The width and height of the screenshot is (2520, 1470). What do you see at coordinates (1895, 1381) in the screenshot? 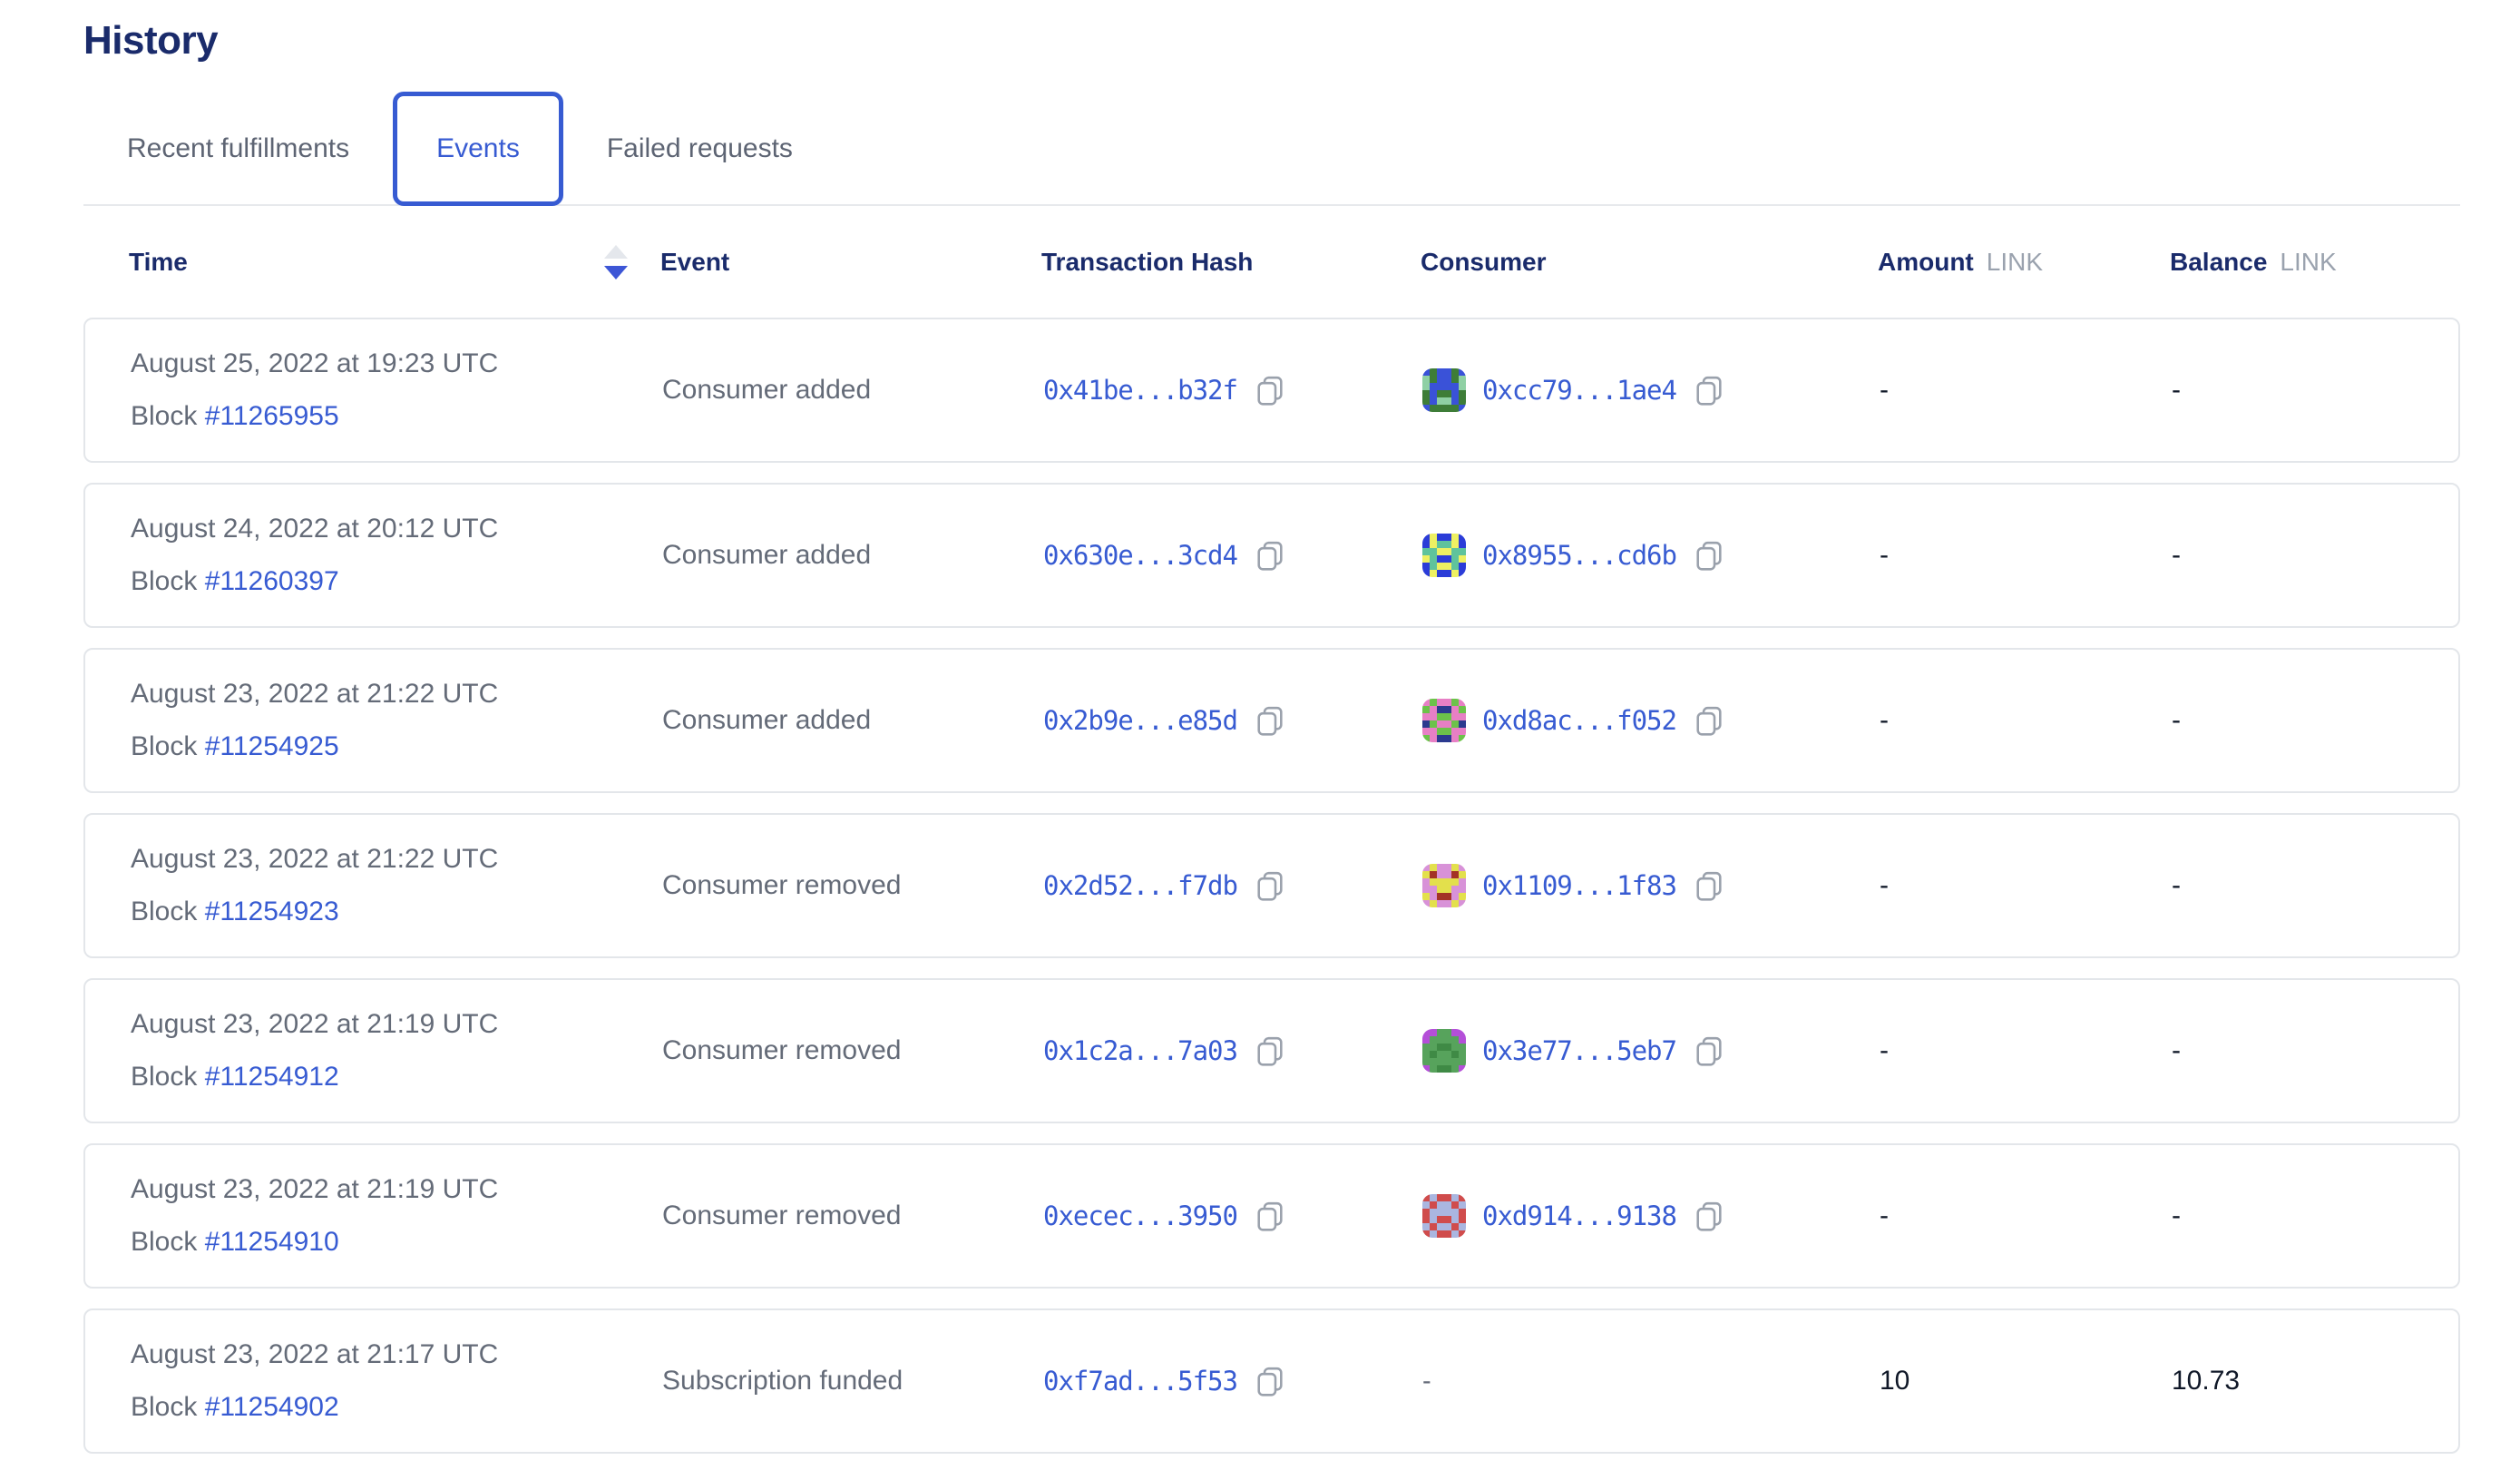
I see `amount-value: 10` at bounding box center [1895, 1381].